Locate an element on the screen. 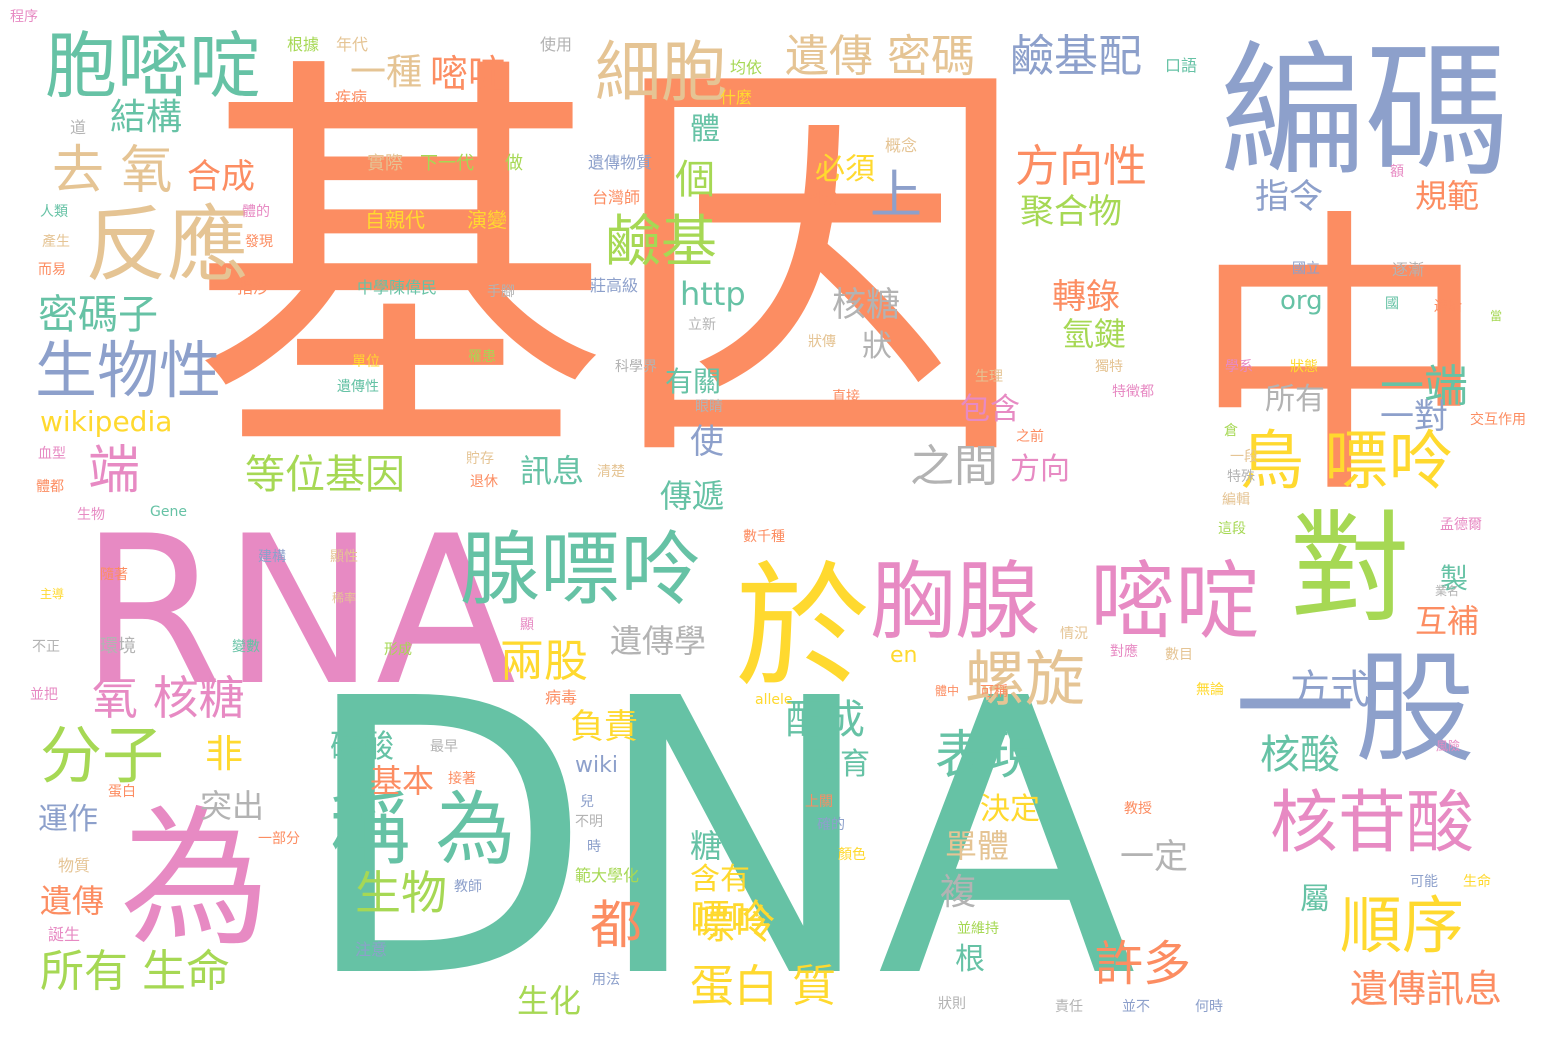  cloud-word: 指涉 is located at coordinates (253, 287).